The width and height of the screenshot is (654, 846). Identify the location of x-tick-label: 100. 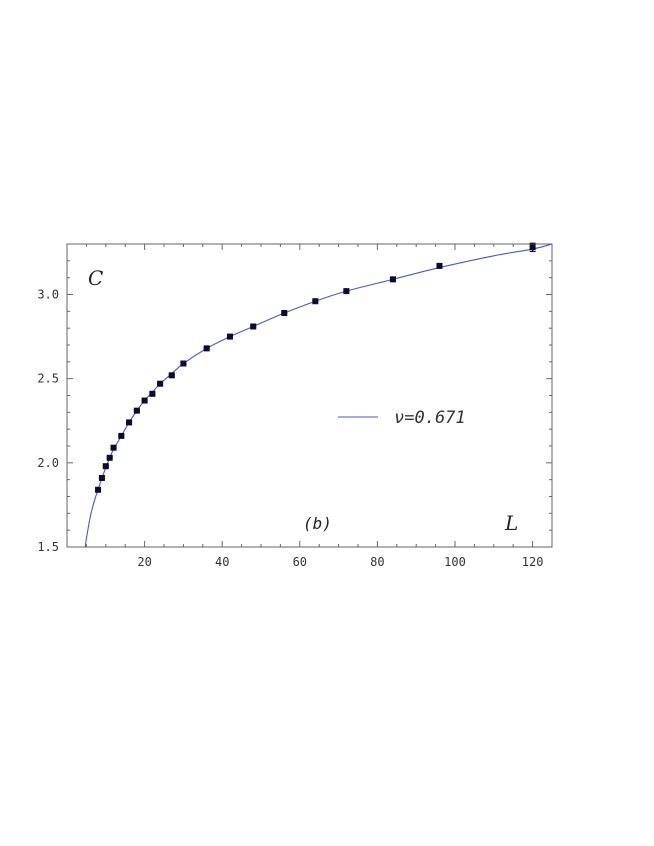
(455, 562).